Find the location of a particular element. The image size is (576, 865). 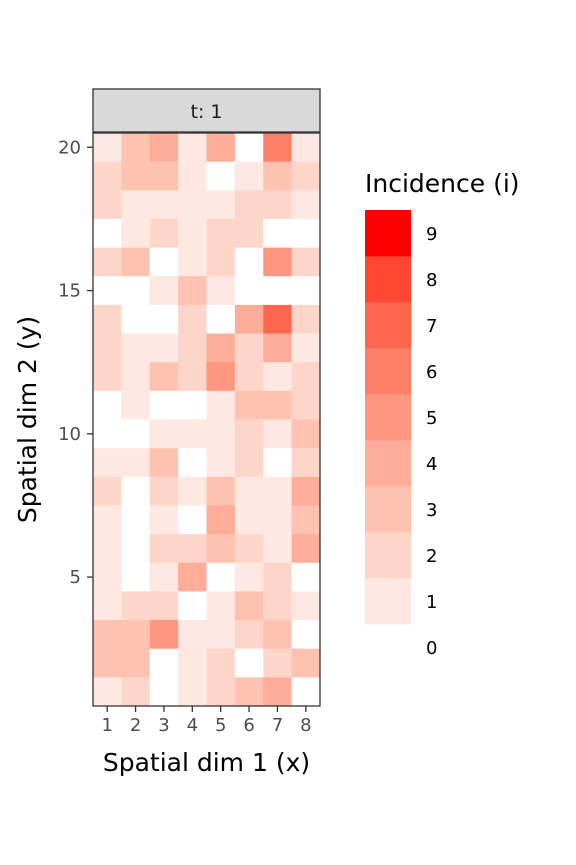

legend-label: 4 is located at coordinates (431, 464).